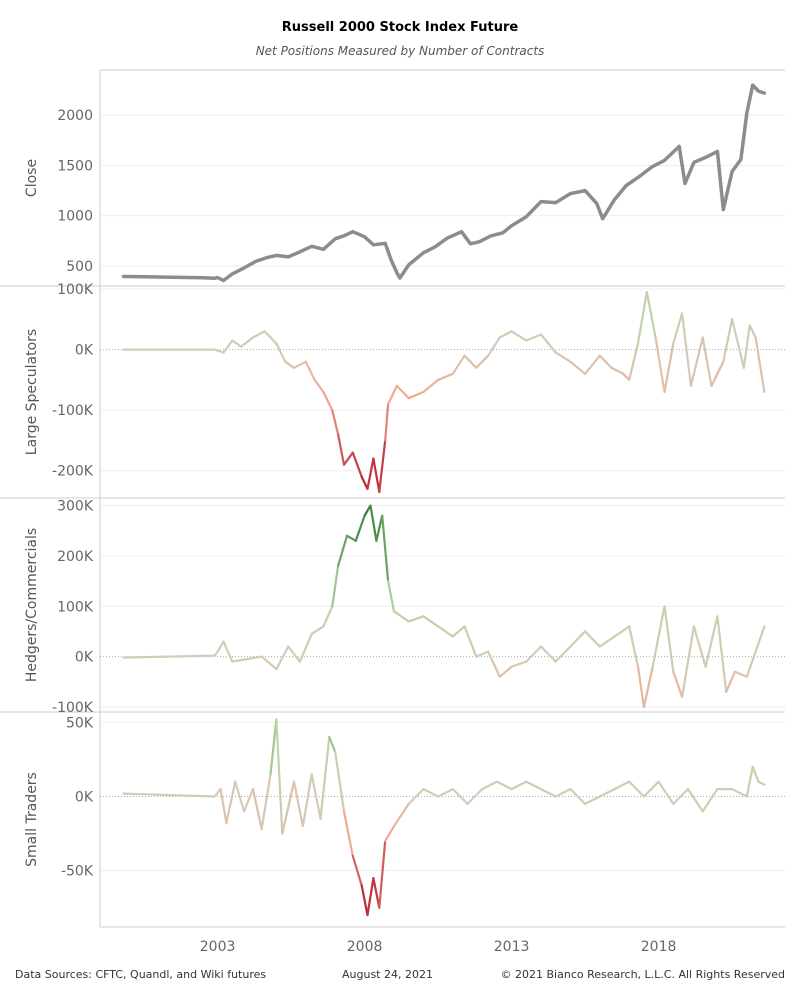 The height and width of the screenshot is (1000, 800). I want to click on y-axis-label: Hedgers/Commercials, so click(32, 605).